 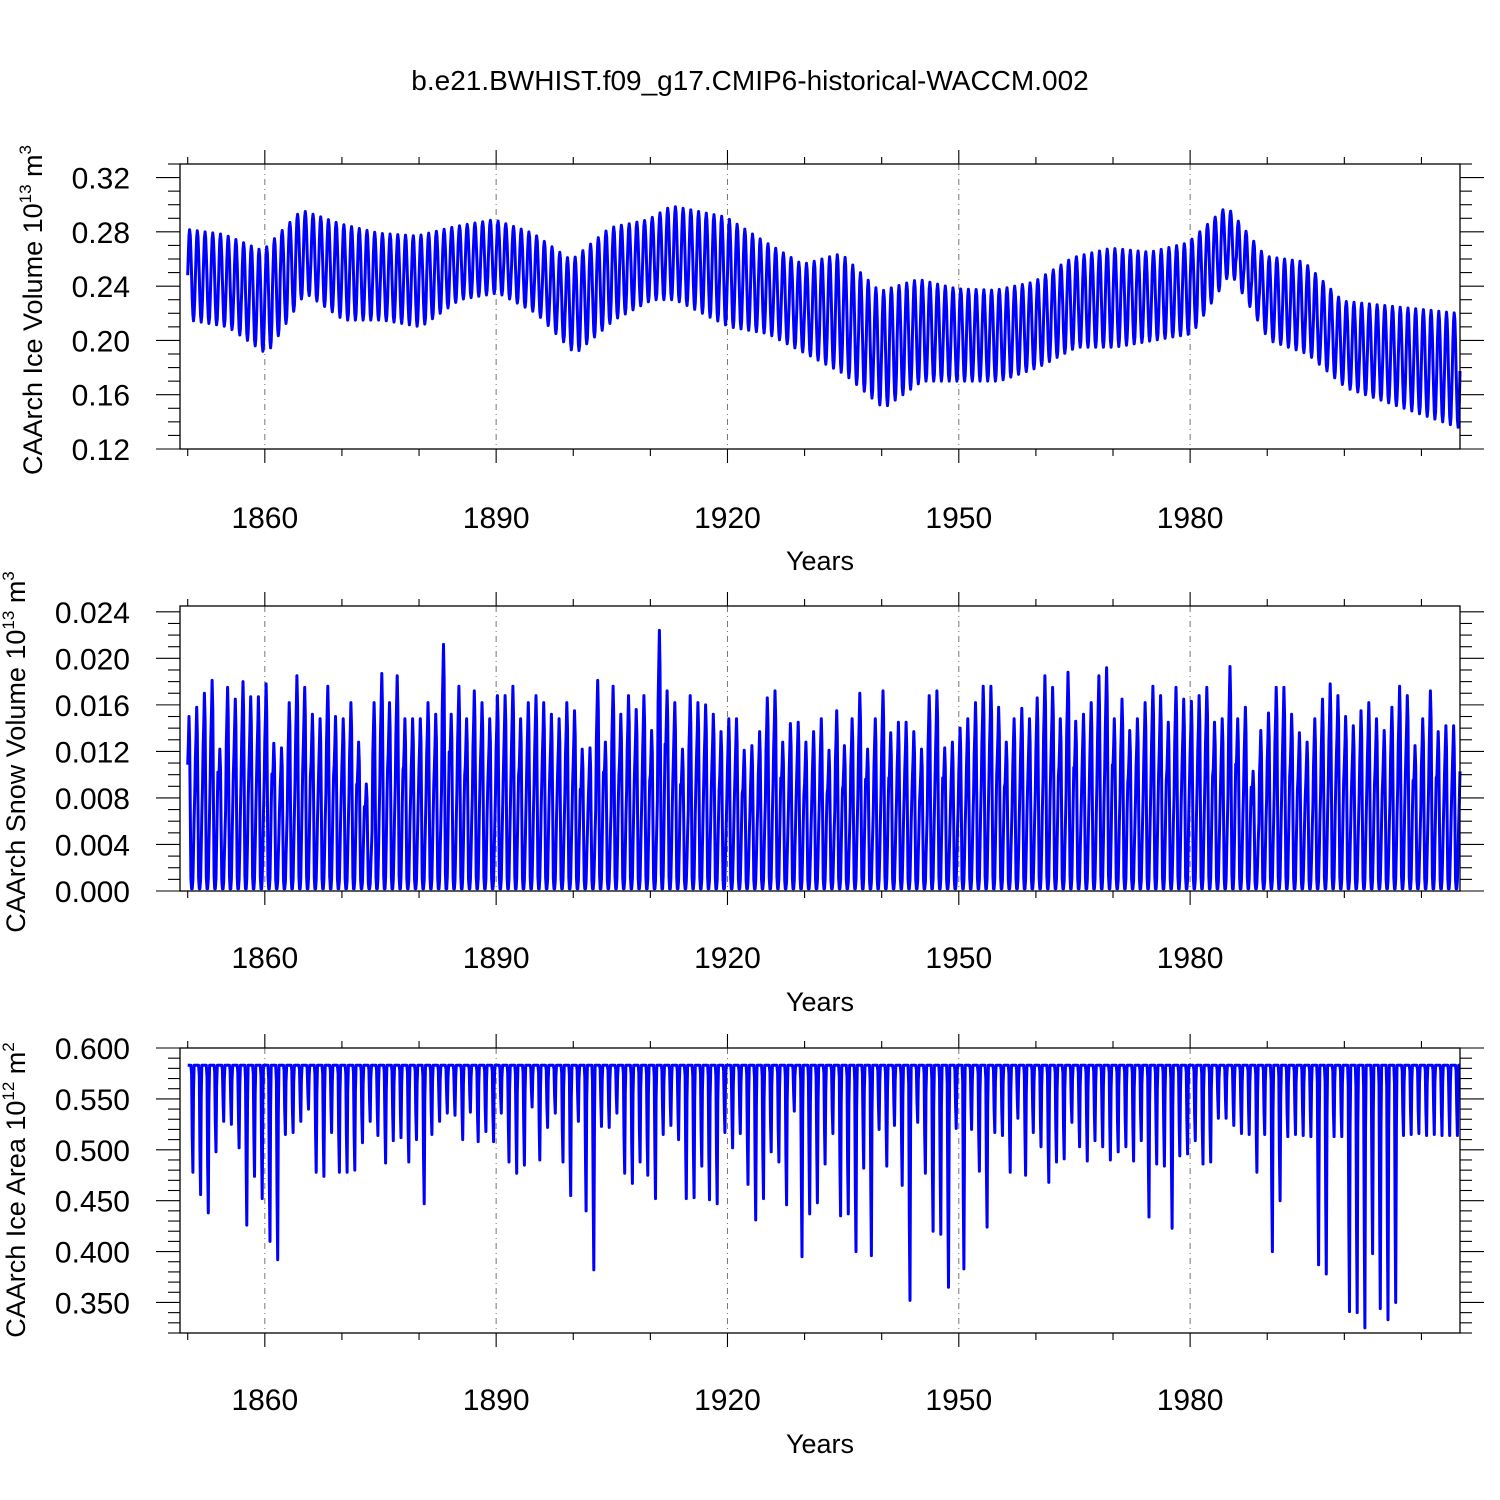 I want to click on y-tick-label: 0.000, so click(x=92, y=892).